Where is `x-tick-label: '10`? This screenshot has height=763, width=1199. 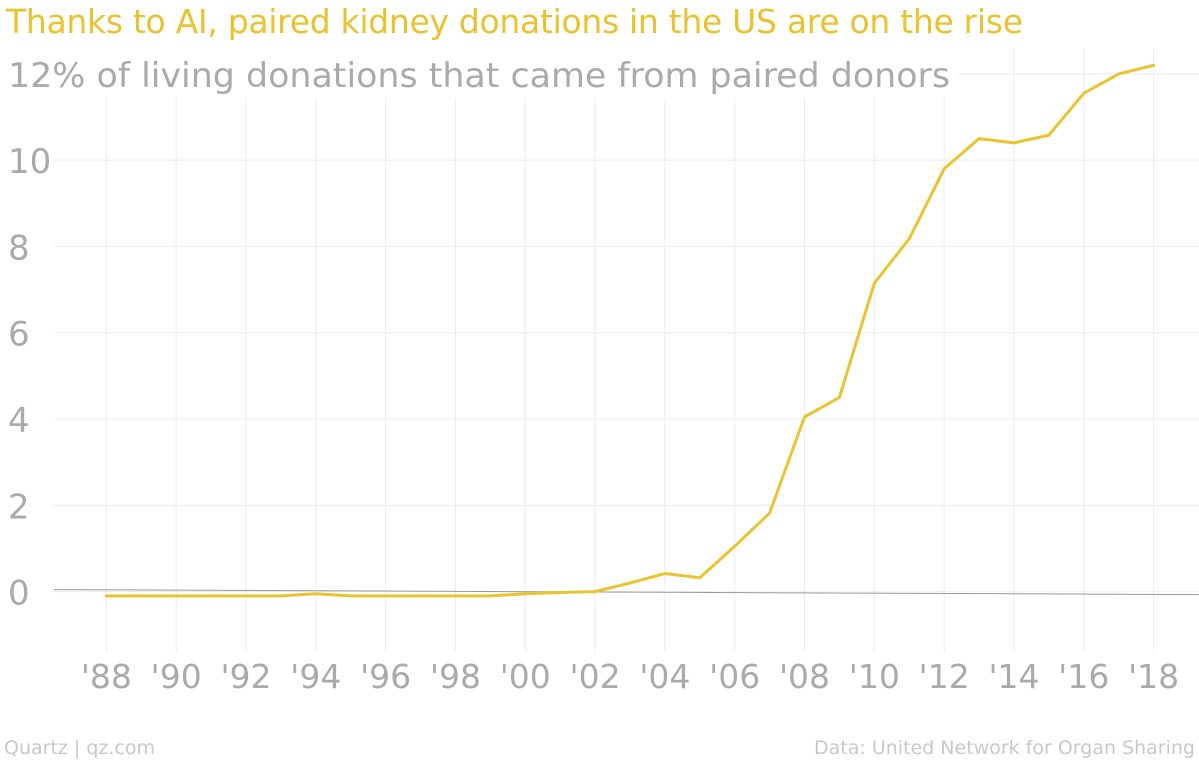 x-tick-label: '10 is located at coordinates (874, 676).